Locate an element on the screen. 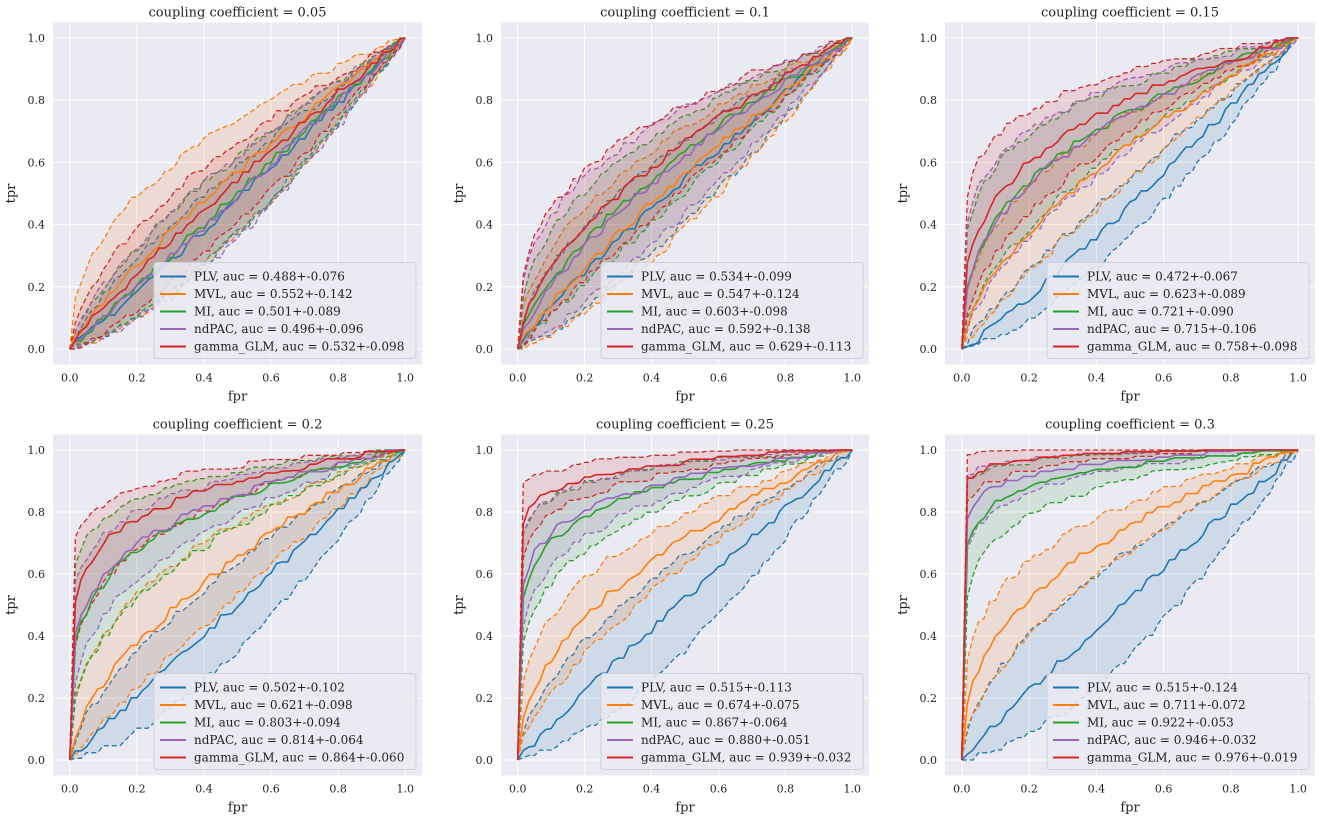  legend-entry: gamma_GLM, auc = 0.758+-0.098 is located at coordinates (1192, 347).